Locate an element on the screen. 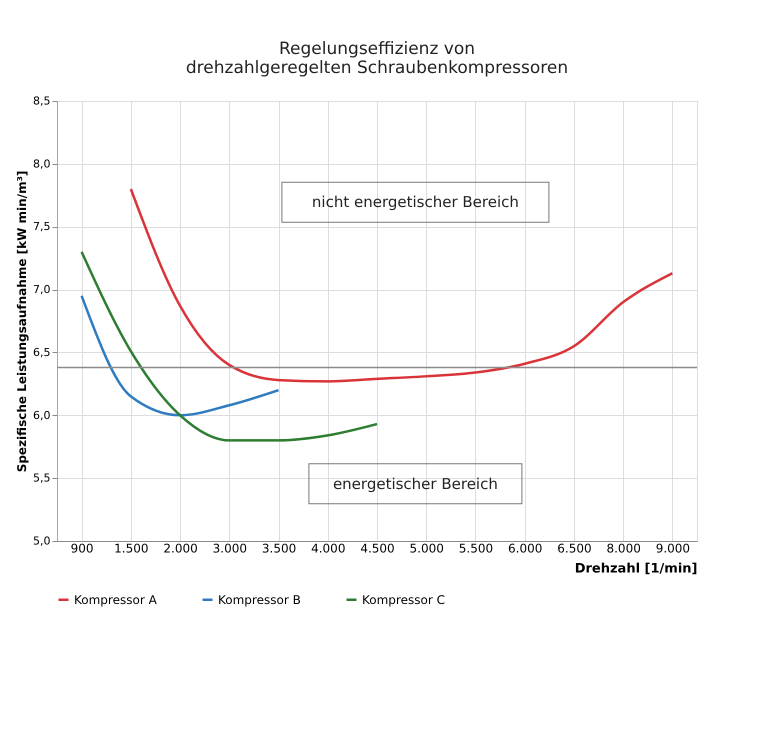 This screenshot has width=768, height=733. x-tick-label: 3.000 is located at coordinates (229, 549).